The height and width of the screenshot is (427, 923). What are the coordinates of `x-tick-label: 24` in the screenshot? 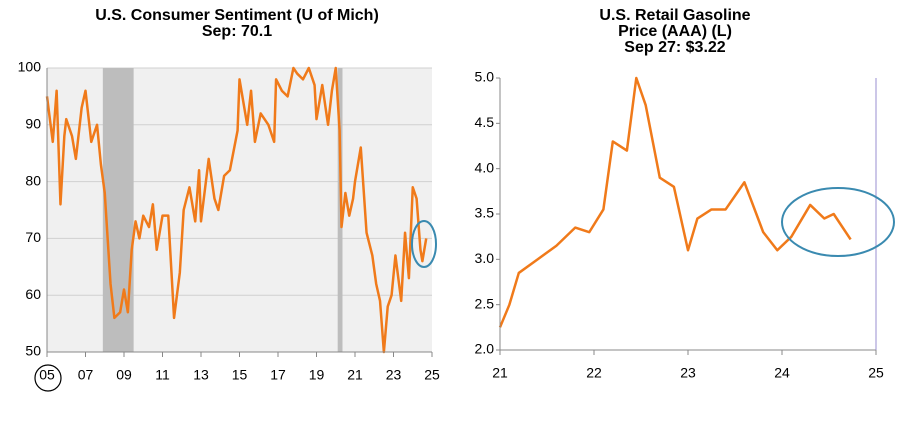 It's located at (782, 373).